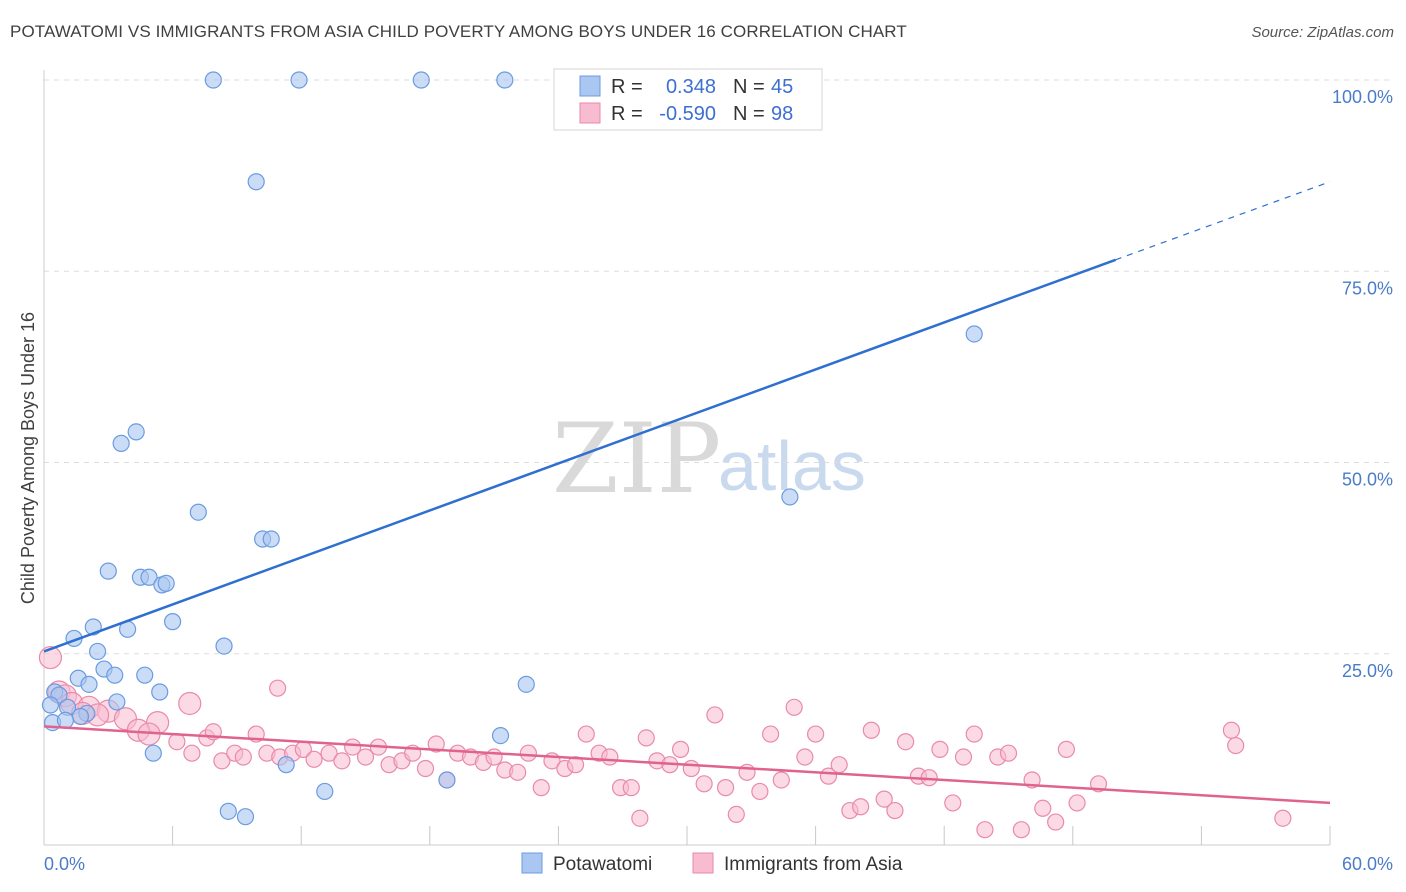 This screenshot has width=1406, height=892. I want to click on correlation-legend: R = 0.348 N = 45 R = -0.590 N = 98, so click(688, 99).